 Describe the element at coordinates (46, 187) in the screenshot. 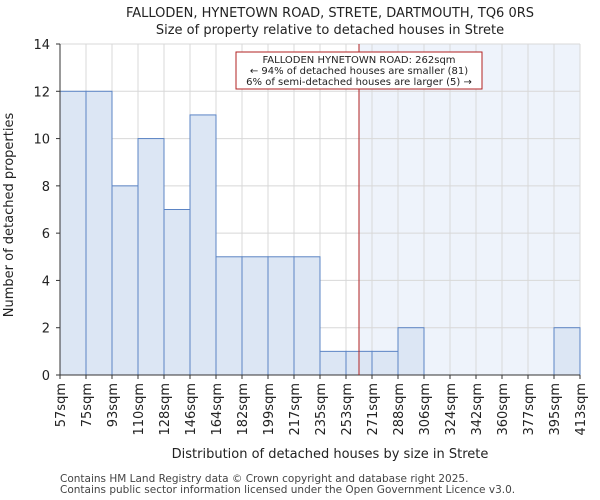

I see `y-tick-label: 8` at that location.